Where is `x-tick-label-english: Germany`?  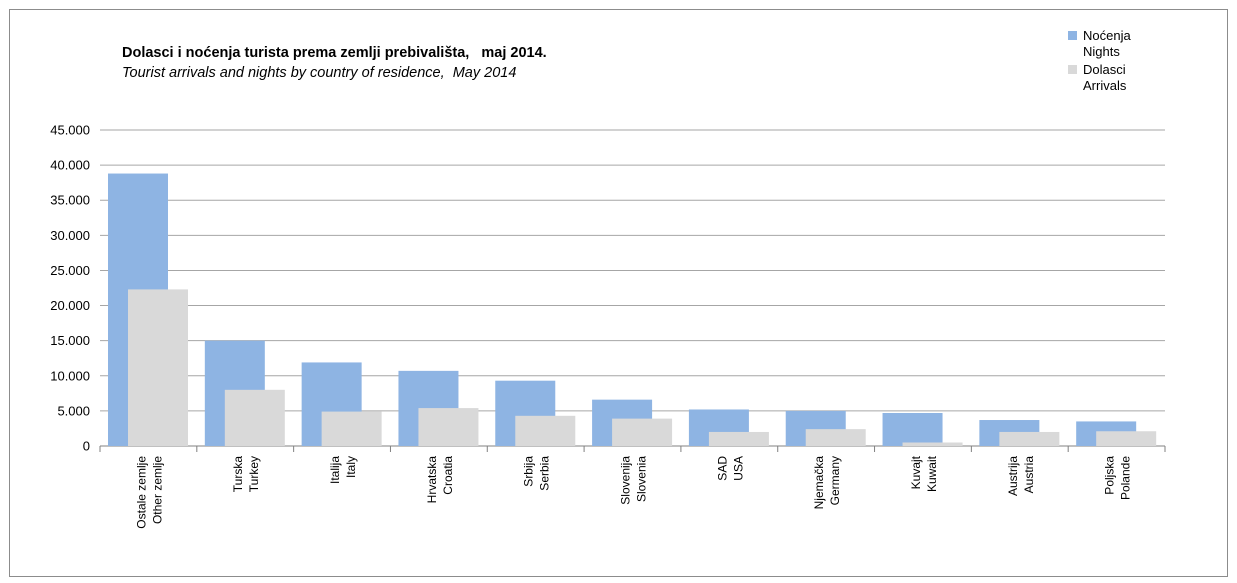
x-tick-label-english: Germany is located at coordinates (835, 480).